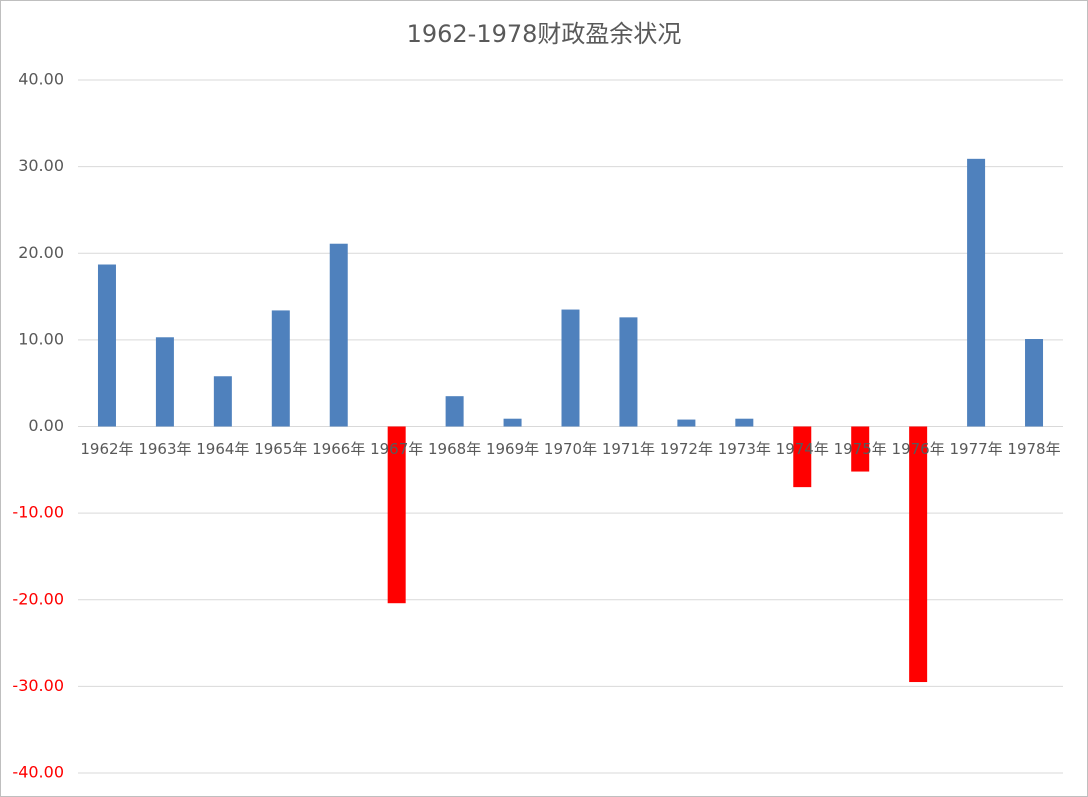  What do you see at coordinates (744, 449) in the screenshot?
I see `x-tick-label: 1973年` at bounding box center [744, 449].